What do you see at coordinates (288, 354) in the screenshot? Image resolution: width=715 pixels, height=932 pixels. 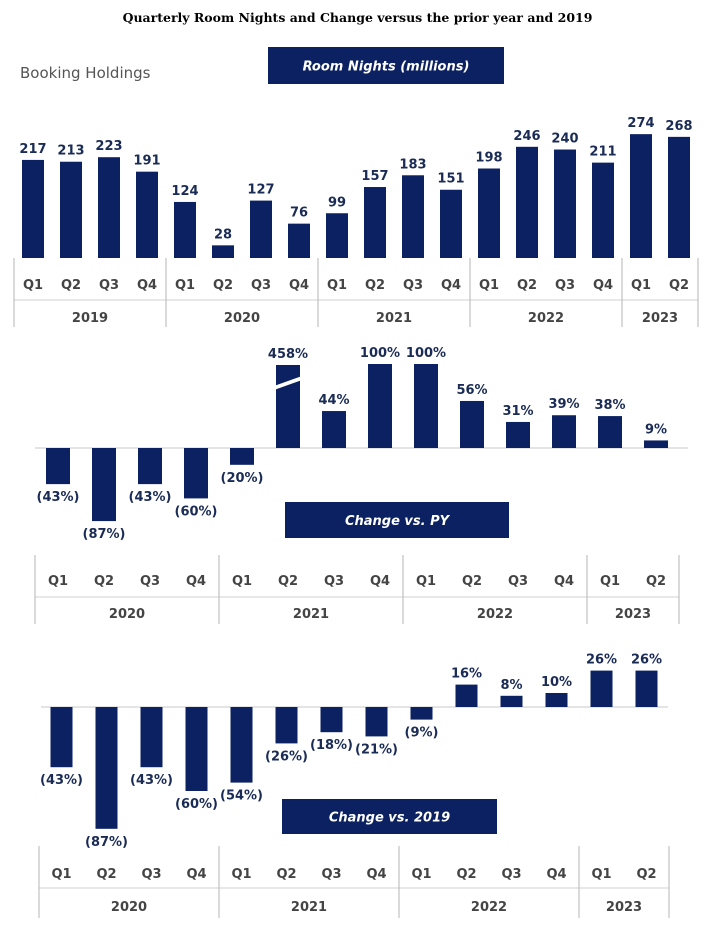 I see `chart-2-data-label: 458%` at bounding box center [288, 354].